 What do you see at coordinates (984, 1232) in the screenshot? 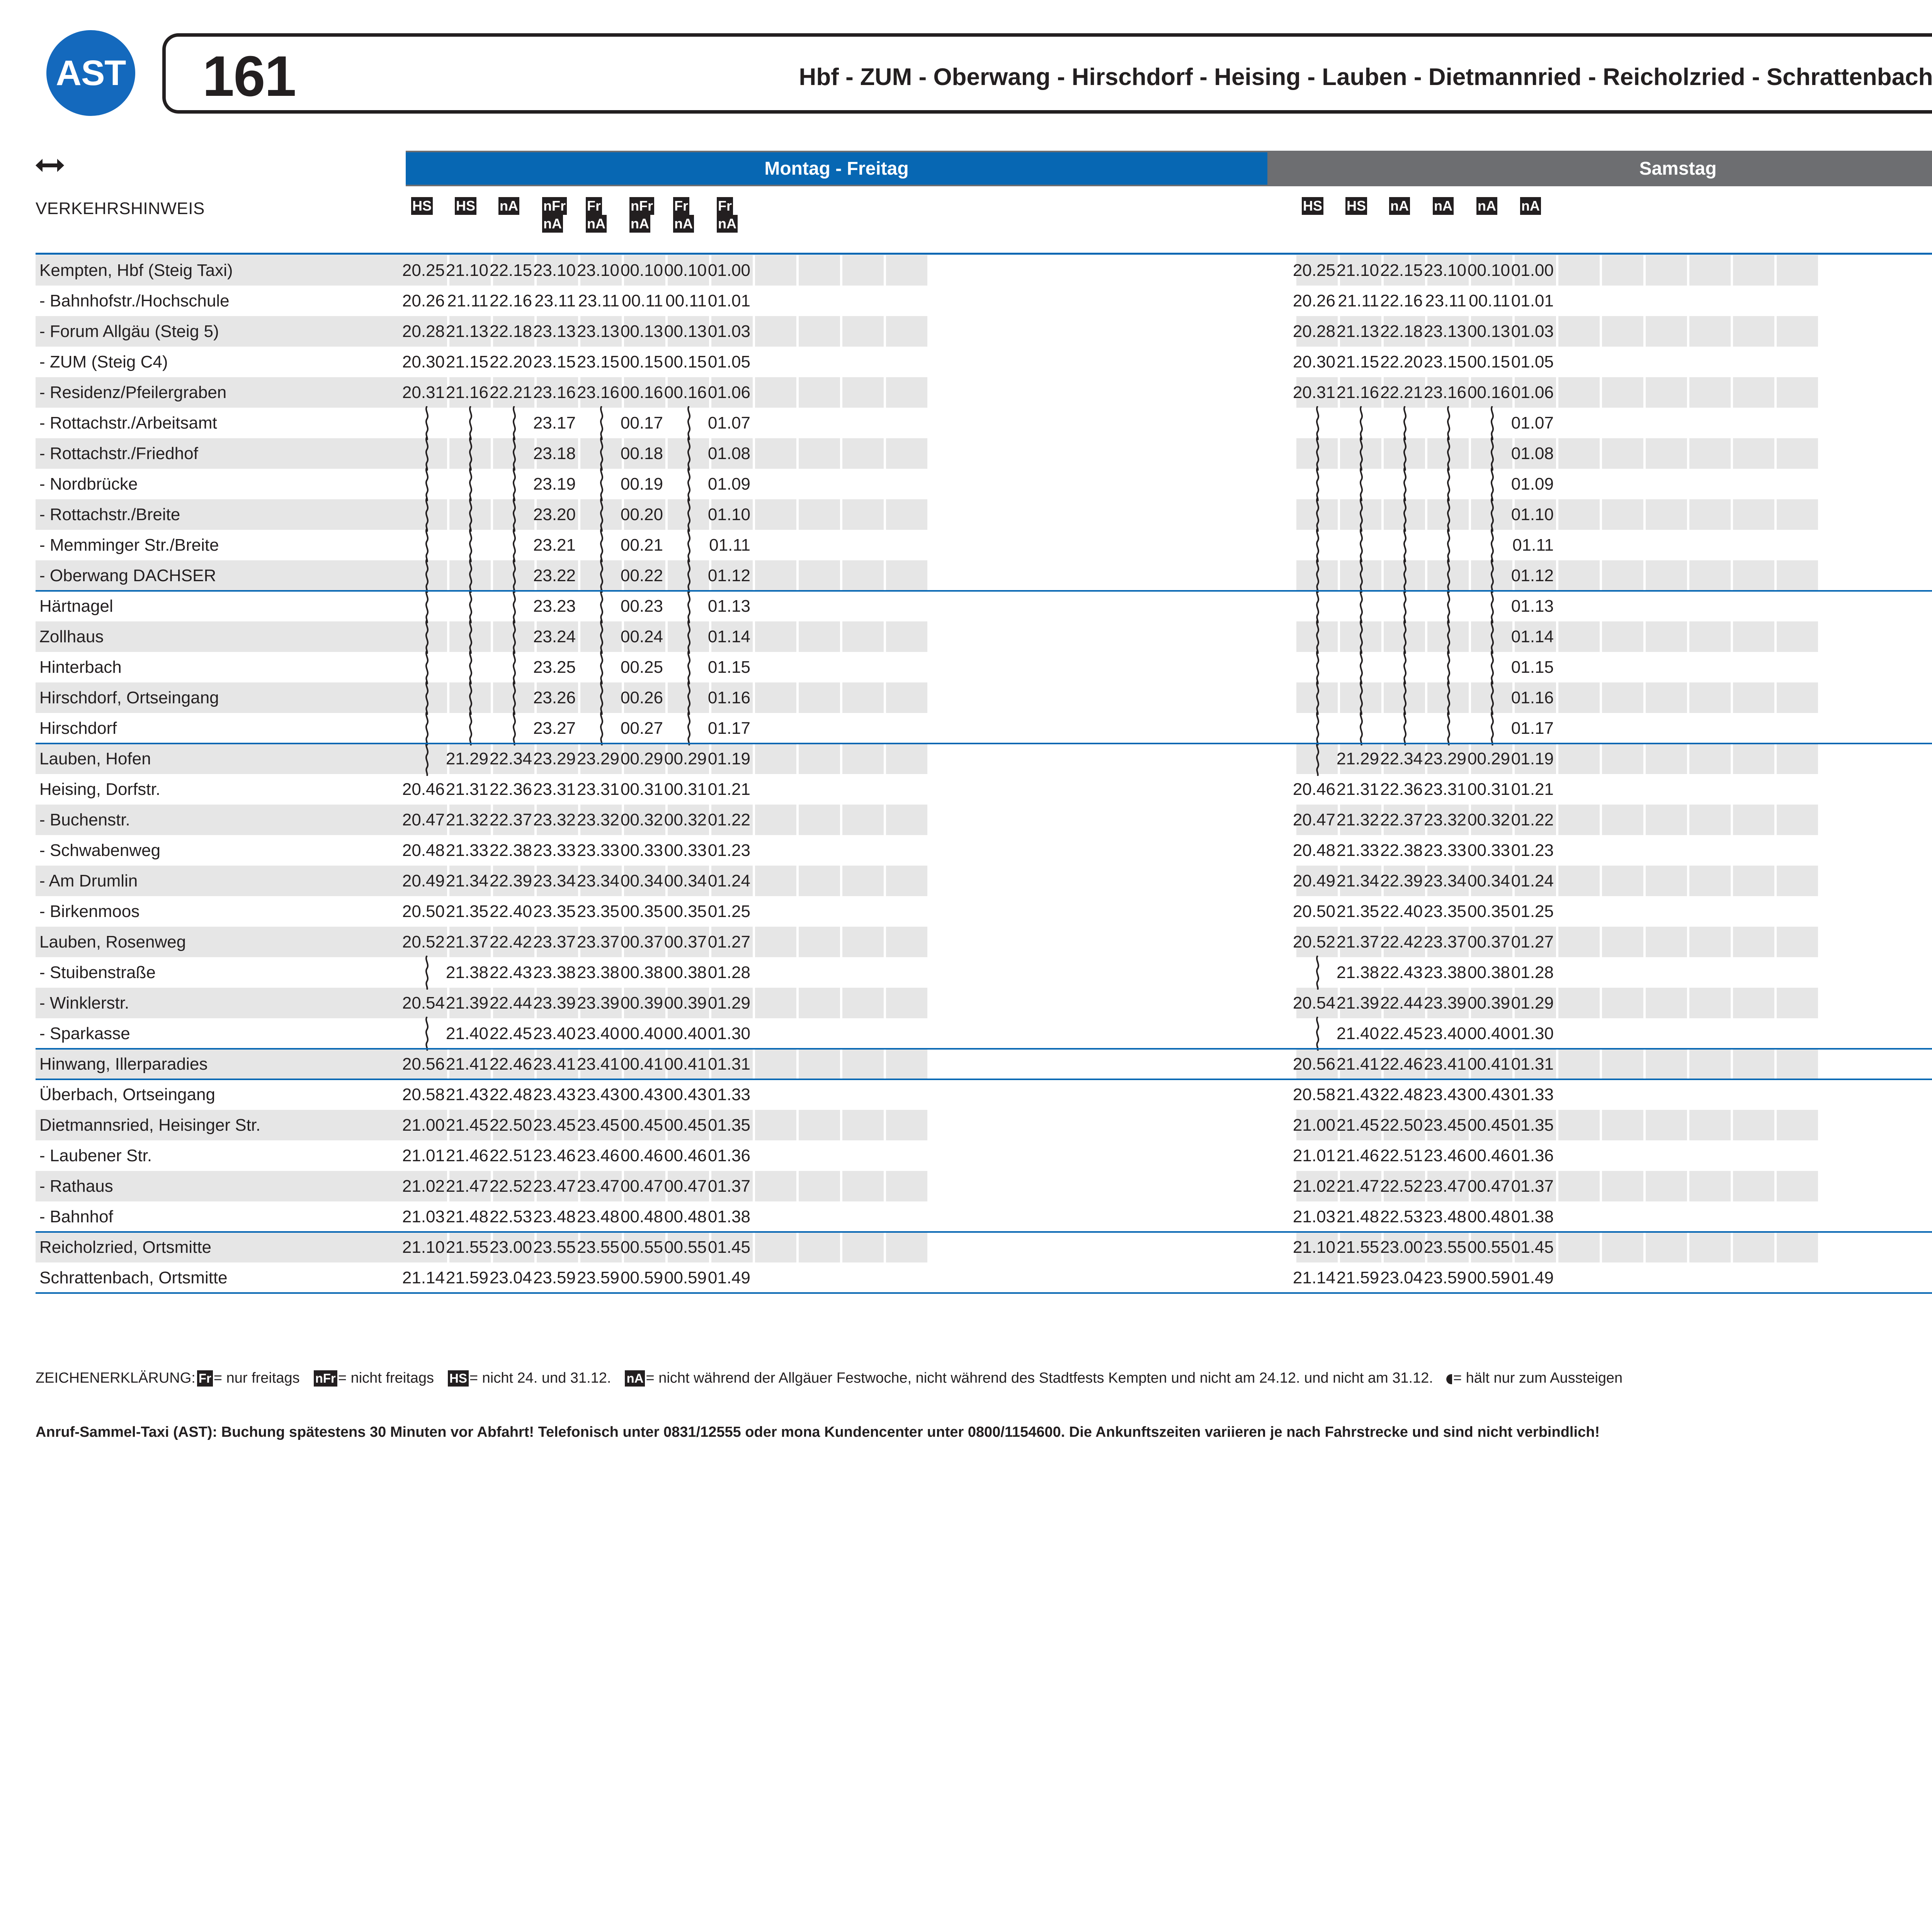
I see `section-divider` at bounding box center [984, 1232].